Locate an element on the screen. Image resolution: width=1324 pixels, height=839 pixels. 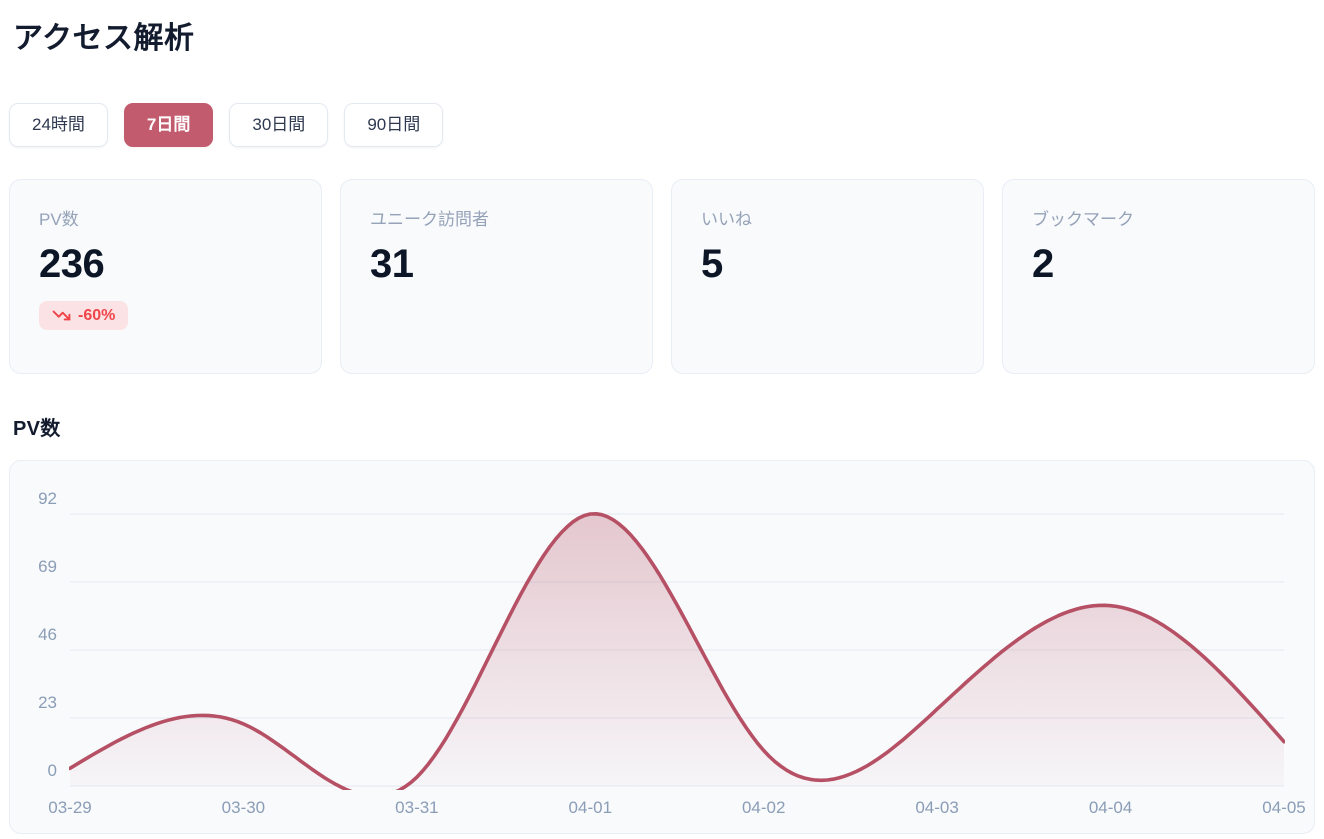
stat-value: 5 is located at coordinates (712, 264).